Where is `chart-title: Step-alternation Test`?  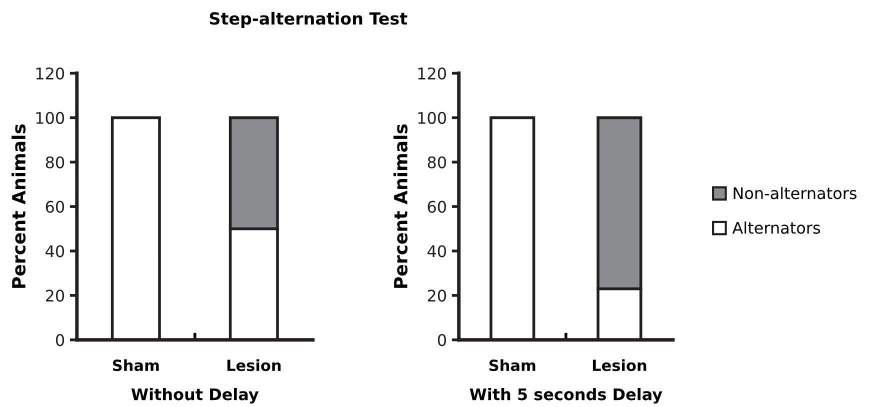 chart-title: Step-alternation Test is located at coordinates (309, 20).